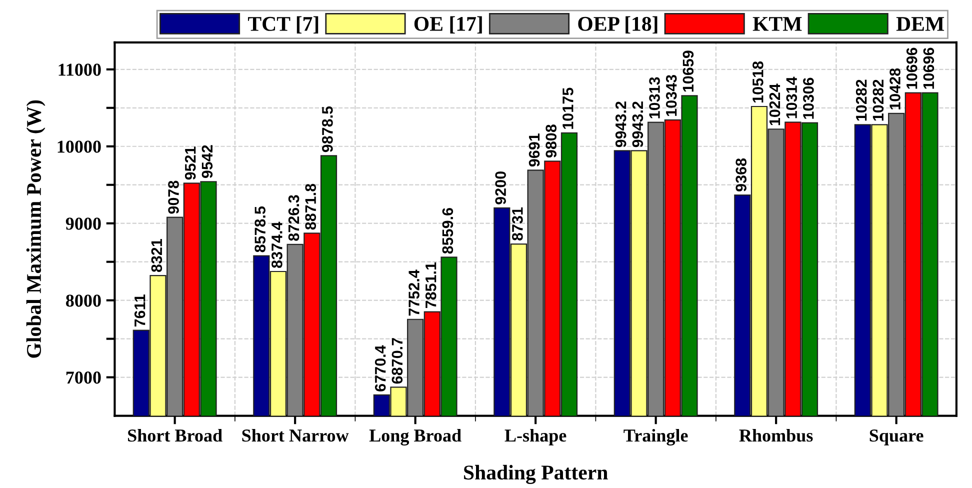 The image size is (972, 488). Describe the element at coordinates (277, 245) in the screenshot. I see `data-label: 8374.4` at that location.